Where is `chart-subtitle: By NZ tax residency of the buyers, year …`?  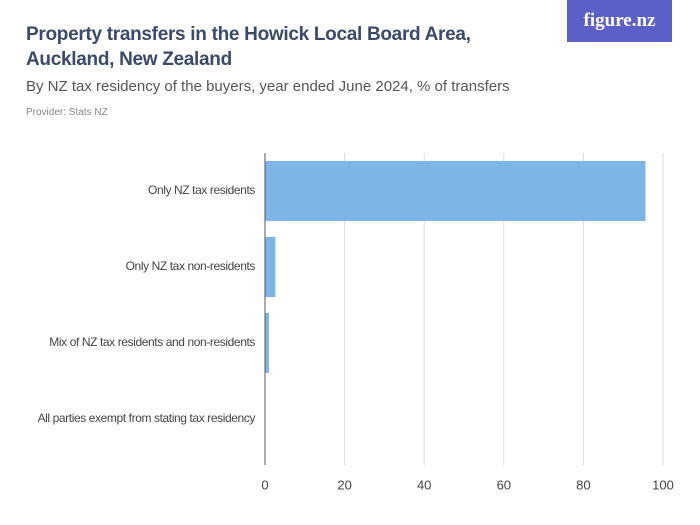
chart-subtitle: By NZ tax residency of the buyers, year … is located at coordinates (268, 86).